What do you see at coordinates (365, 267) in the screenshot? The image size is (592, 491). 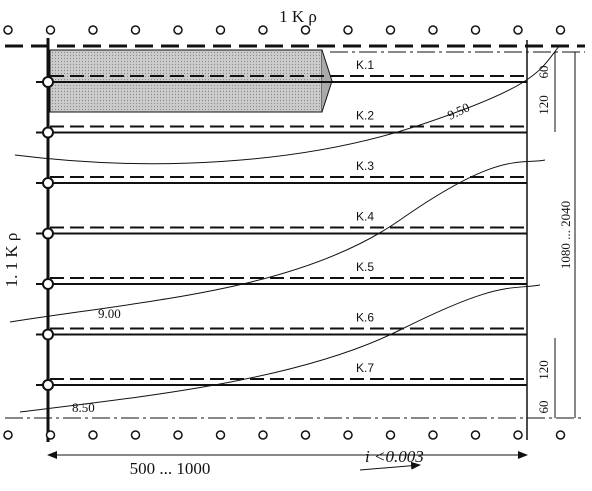 I see `channel-label: K.5` at bounding box center [365, 267].